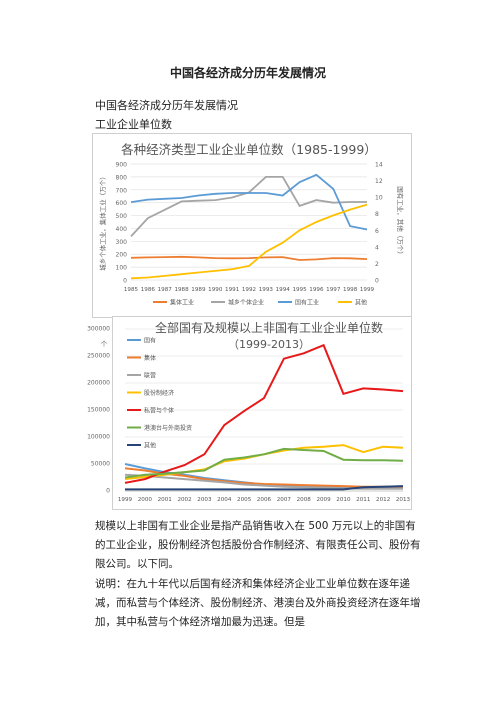  Describe the element at coordinates (168, 428) in the screenshot. I see `legend-label: 港澳台与外商投资` at that location.